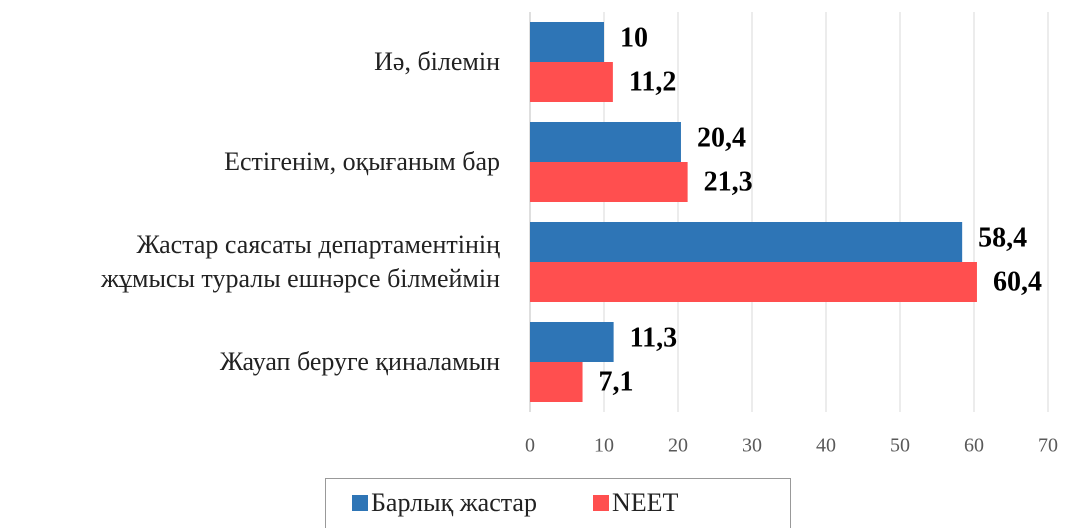  I want to click on value-label: 60,4, so click(1017, 281).